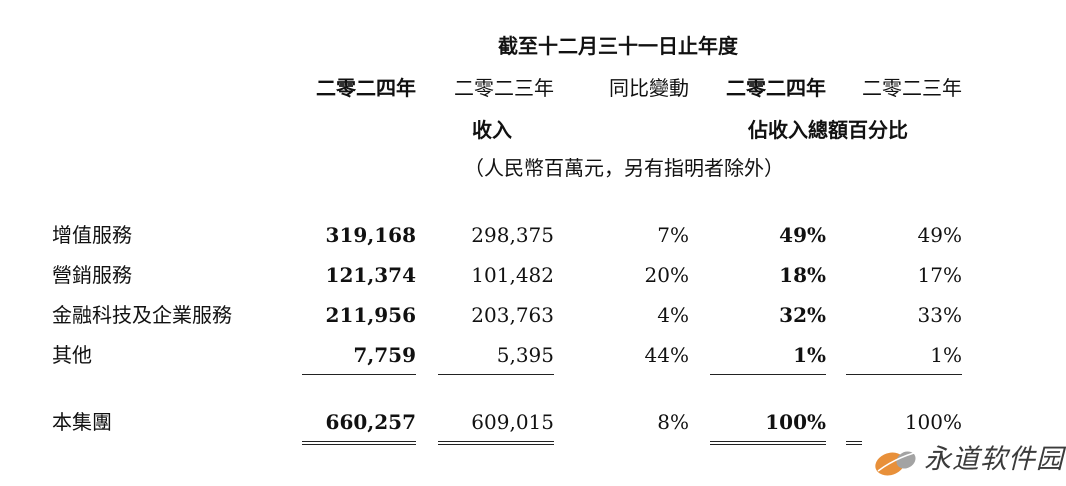 The image size is (1066, 486). Describe the element at coordinates (666, 275) in the screenshot. I see `value-yoy: 20%` at that location.